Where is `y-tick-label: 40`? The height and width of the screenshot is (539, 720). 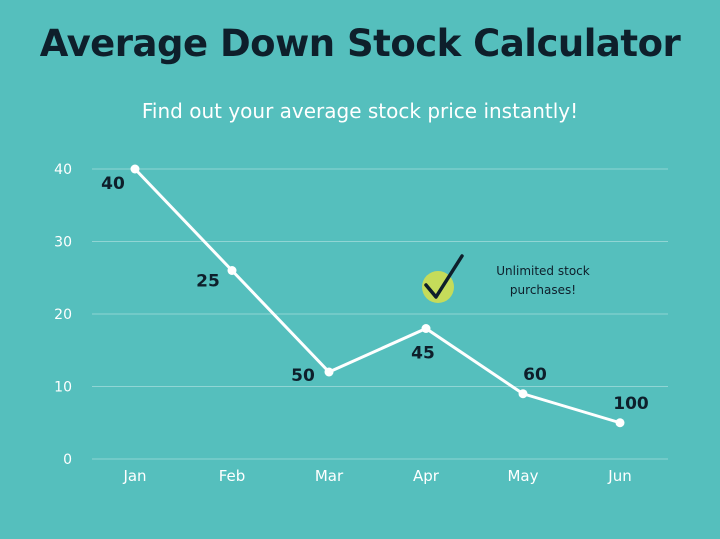
y-tick-label: 40 is located at coordinates (63, 170).